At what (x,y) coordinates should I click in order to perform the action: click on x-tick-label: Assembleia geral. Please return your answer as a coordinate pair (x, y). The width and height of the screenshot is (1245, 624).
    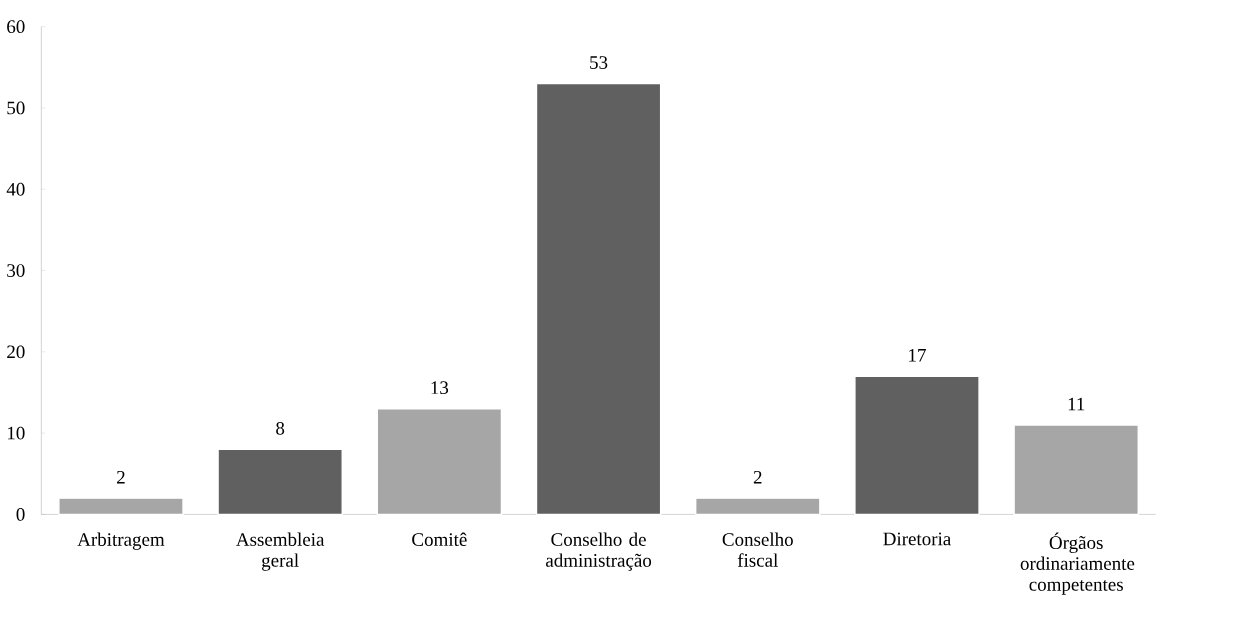
    Looking at the image, I should click on (280, 551).